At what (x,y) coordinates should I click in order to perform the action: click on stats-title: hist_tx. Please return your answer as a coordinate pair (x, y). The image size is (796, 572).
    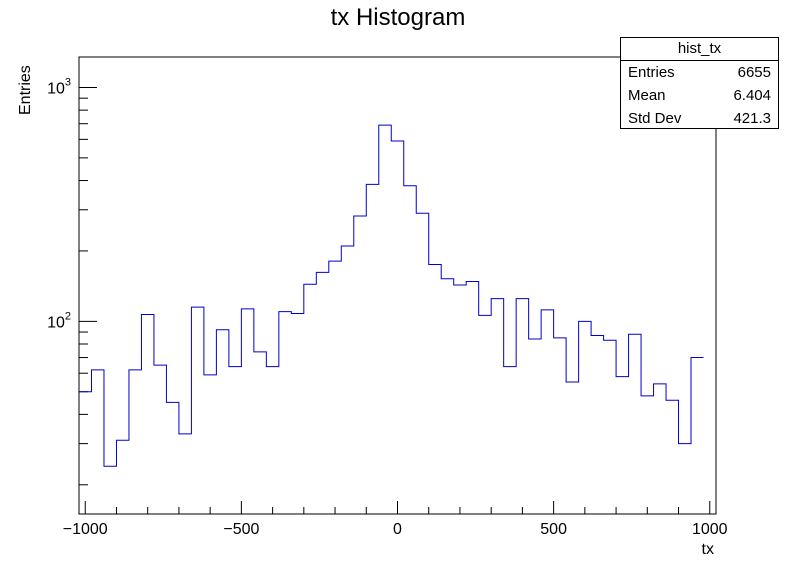
    Looking at the image, I should click on (699, 49).